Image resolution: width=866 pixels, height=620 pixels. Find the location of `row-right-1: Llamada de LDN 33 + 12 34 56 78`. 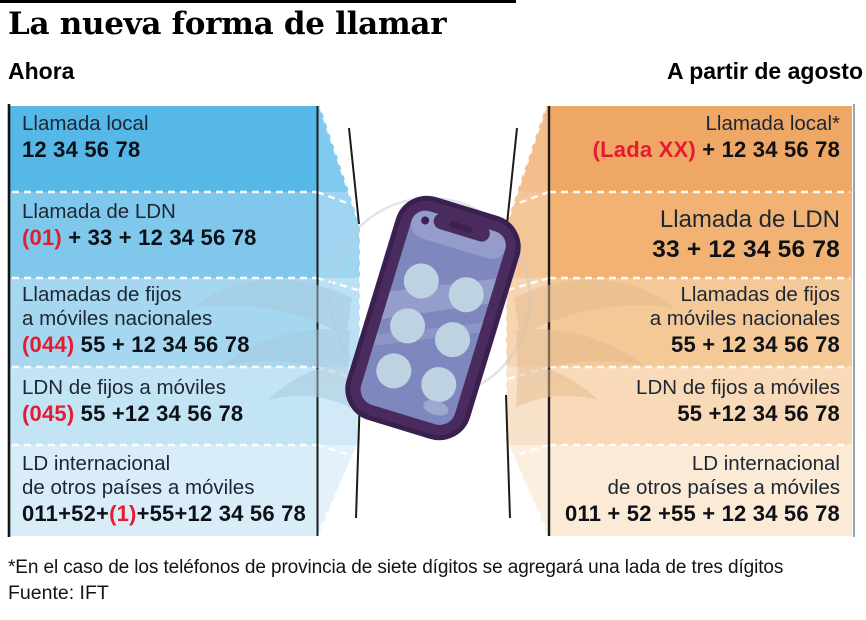

row-right-1: Llamada de LDN 33 + 12 34 56 78 is located at coordinates (680, 235).